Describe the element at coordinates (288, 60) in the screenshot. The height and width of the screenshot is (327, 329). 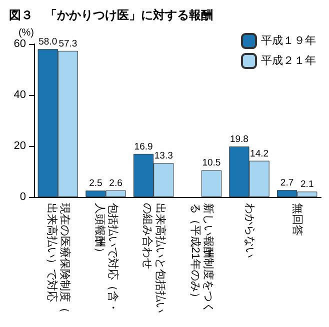
I see `legend-label: 平成２１年` at that location.